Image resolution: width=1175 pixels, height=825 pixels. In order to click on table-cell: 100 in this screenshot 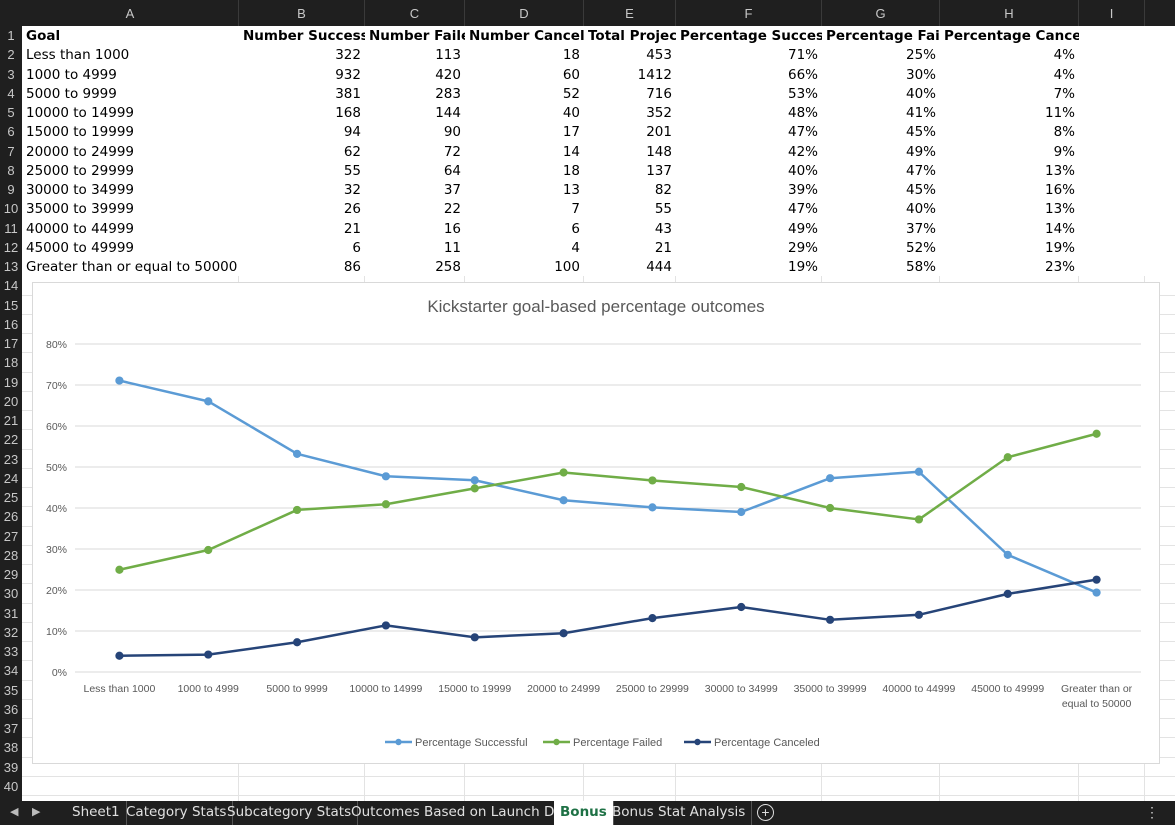, I will do `click(567, 267)`.